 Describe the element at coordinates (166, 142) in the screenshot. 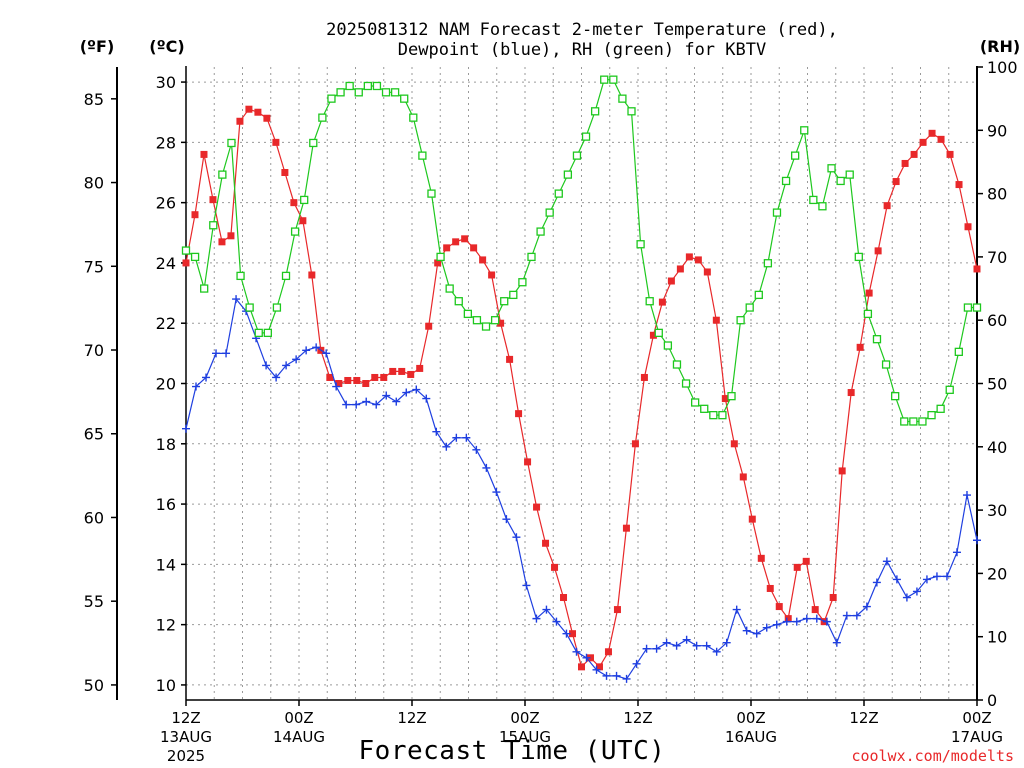

I see `celsius-tick-label: 28` at that location.